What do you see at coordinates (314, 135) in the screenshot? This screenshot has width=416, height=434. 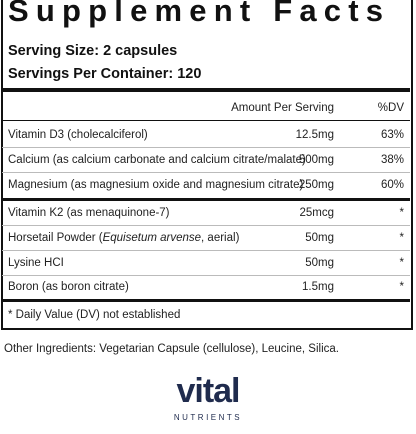 I see `amount: 12.5mg` at bounding box center [314, 135].